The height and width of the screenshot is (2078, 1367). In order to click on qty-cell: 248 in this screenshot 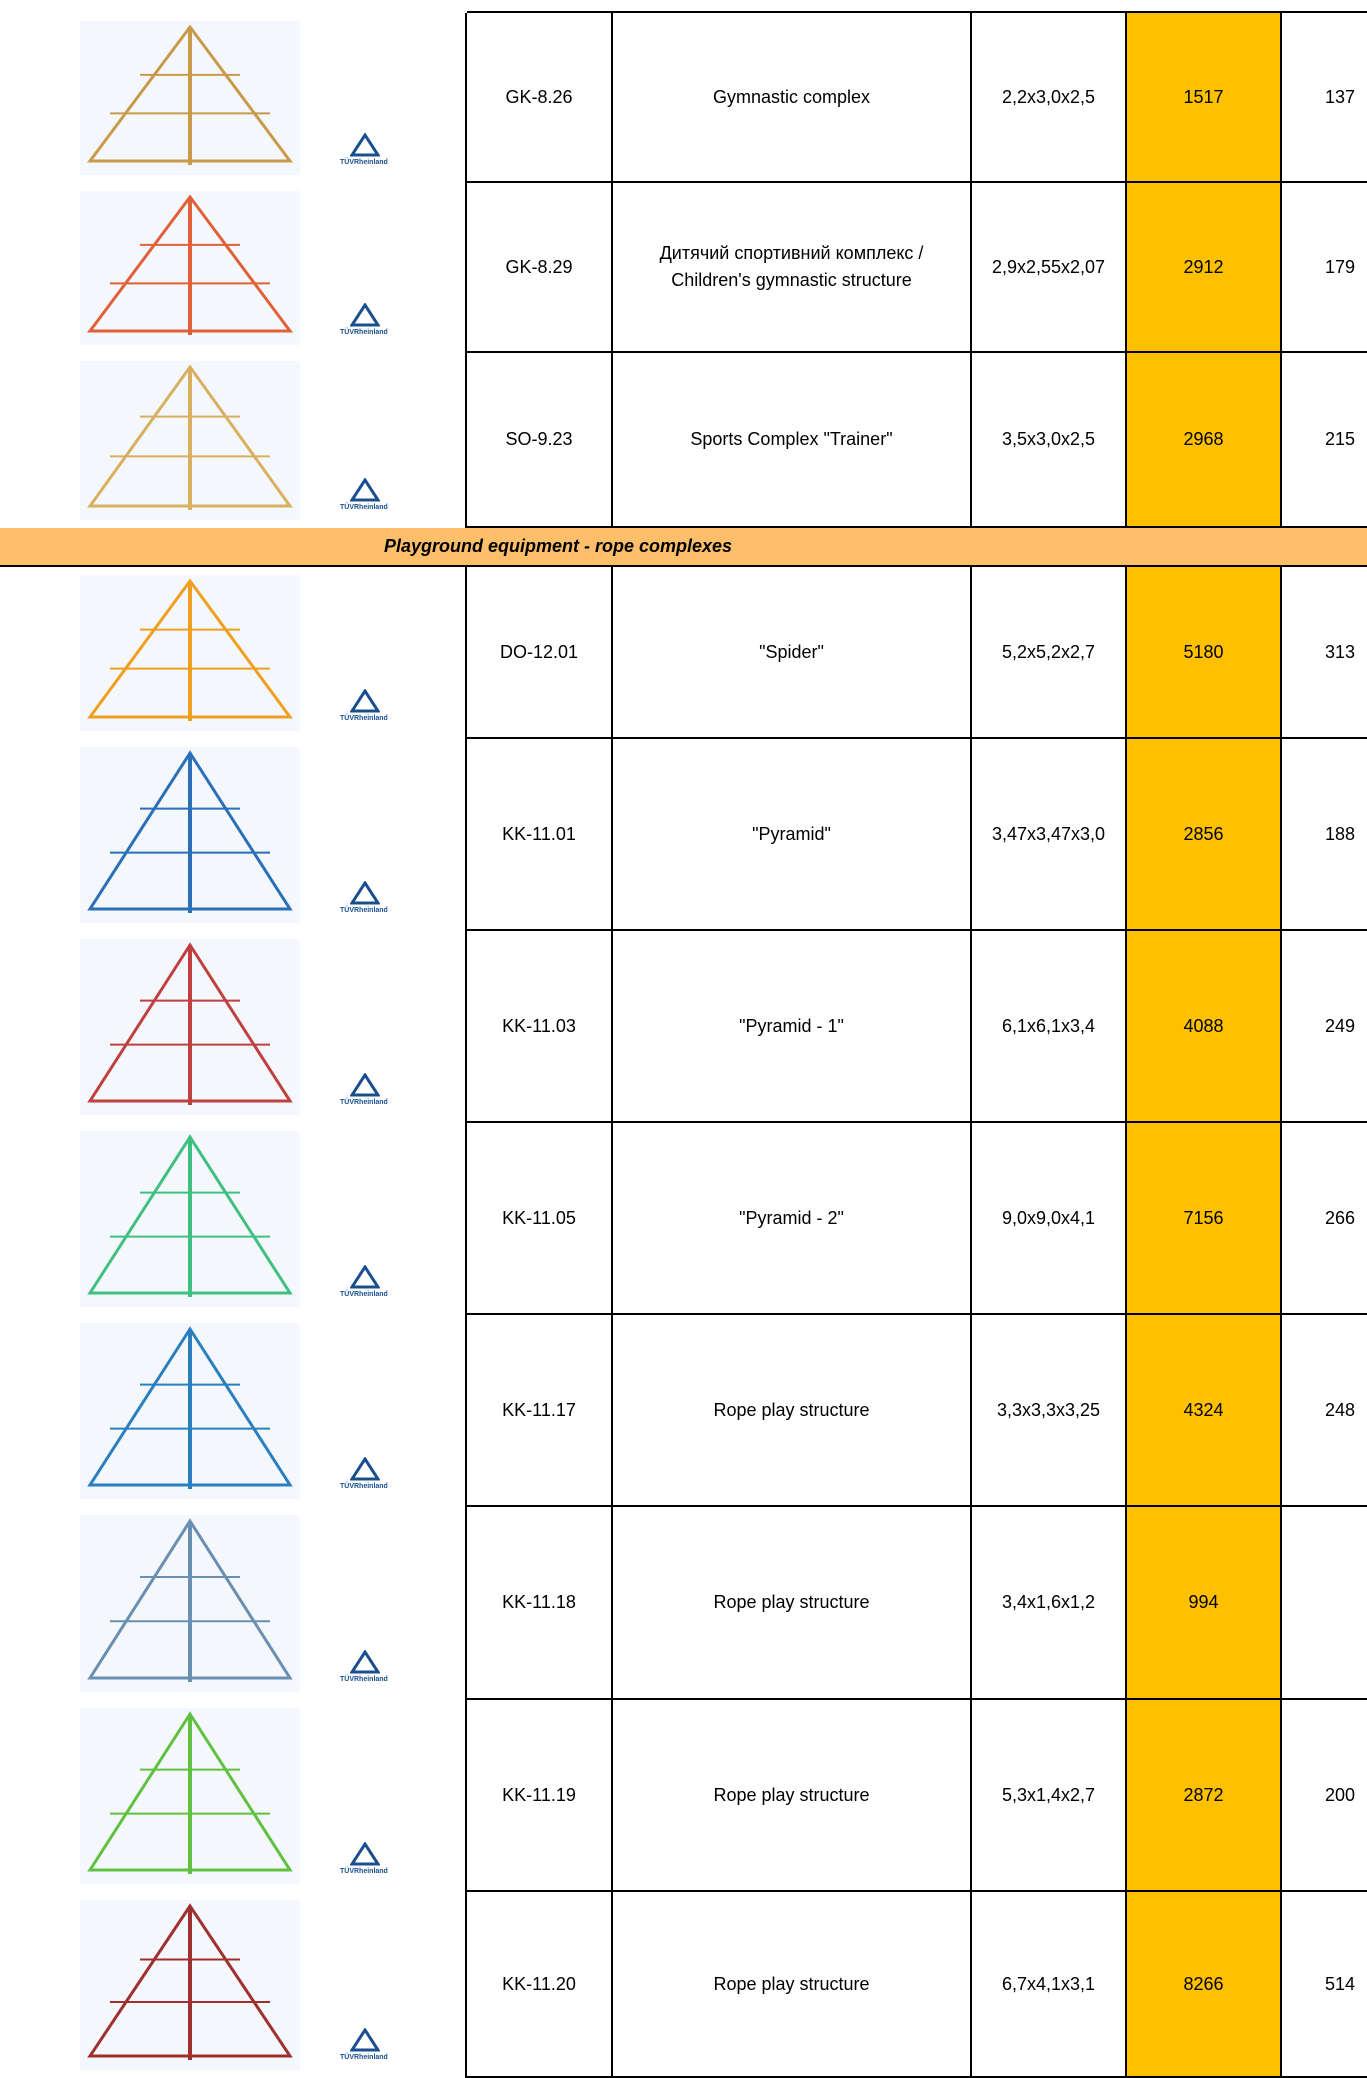, I will do `click(1323, 1411)`.